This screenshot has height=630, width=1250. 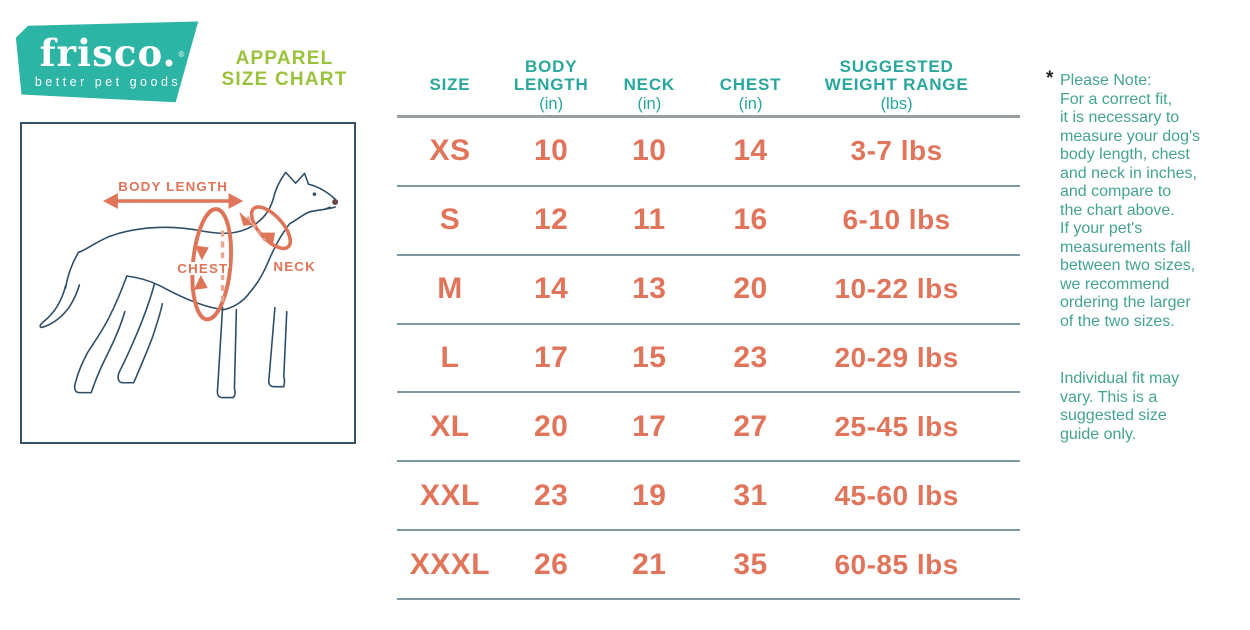 What do you see at coordinates (896, 357) in the screenshot?
I see `weight-cell: 20-29 lbs` at bounding box center [896, 357].